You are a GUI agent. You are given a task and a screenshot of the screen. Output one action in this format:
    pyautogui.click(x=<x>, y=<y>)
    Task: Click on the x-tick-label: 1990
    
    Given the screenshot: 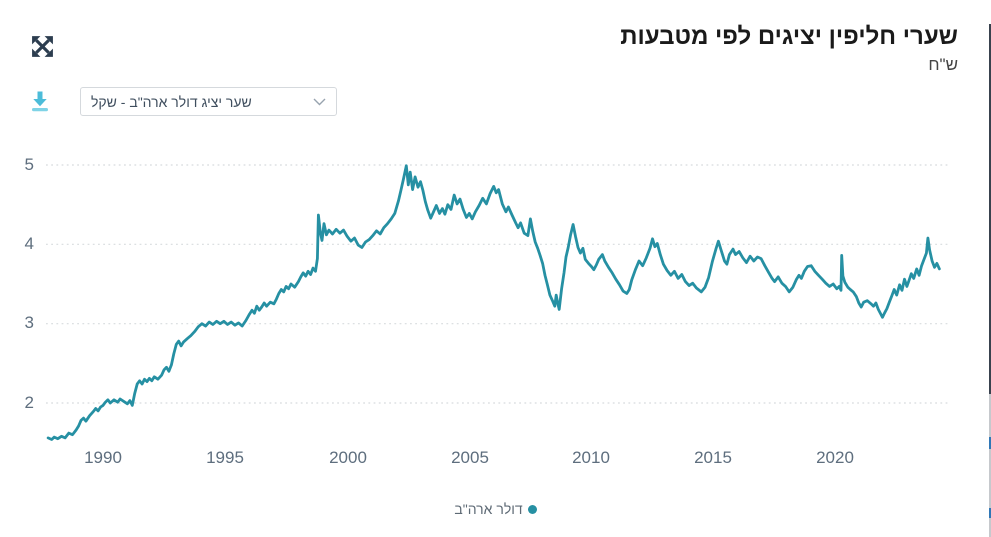 What is the action you would take?
    pyautogui.click(x=103, y=457)
    